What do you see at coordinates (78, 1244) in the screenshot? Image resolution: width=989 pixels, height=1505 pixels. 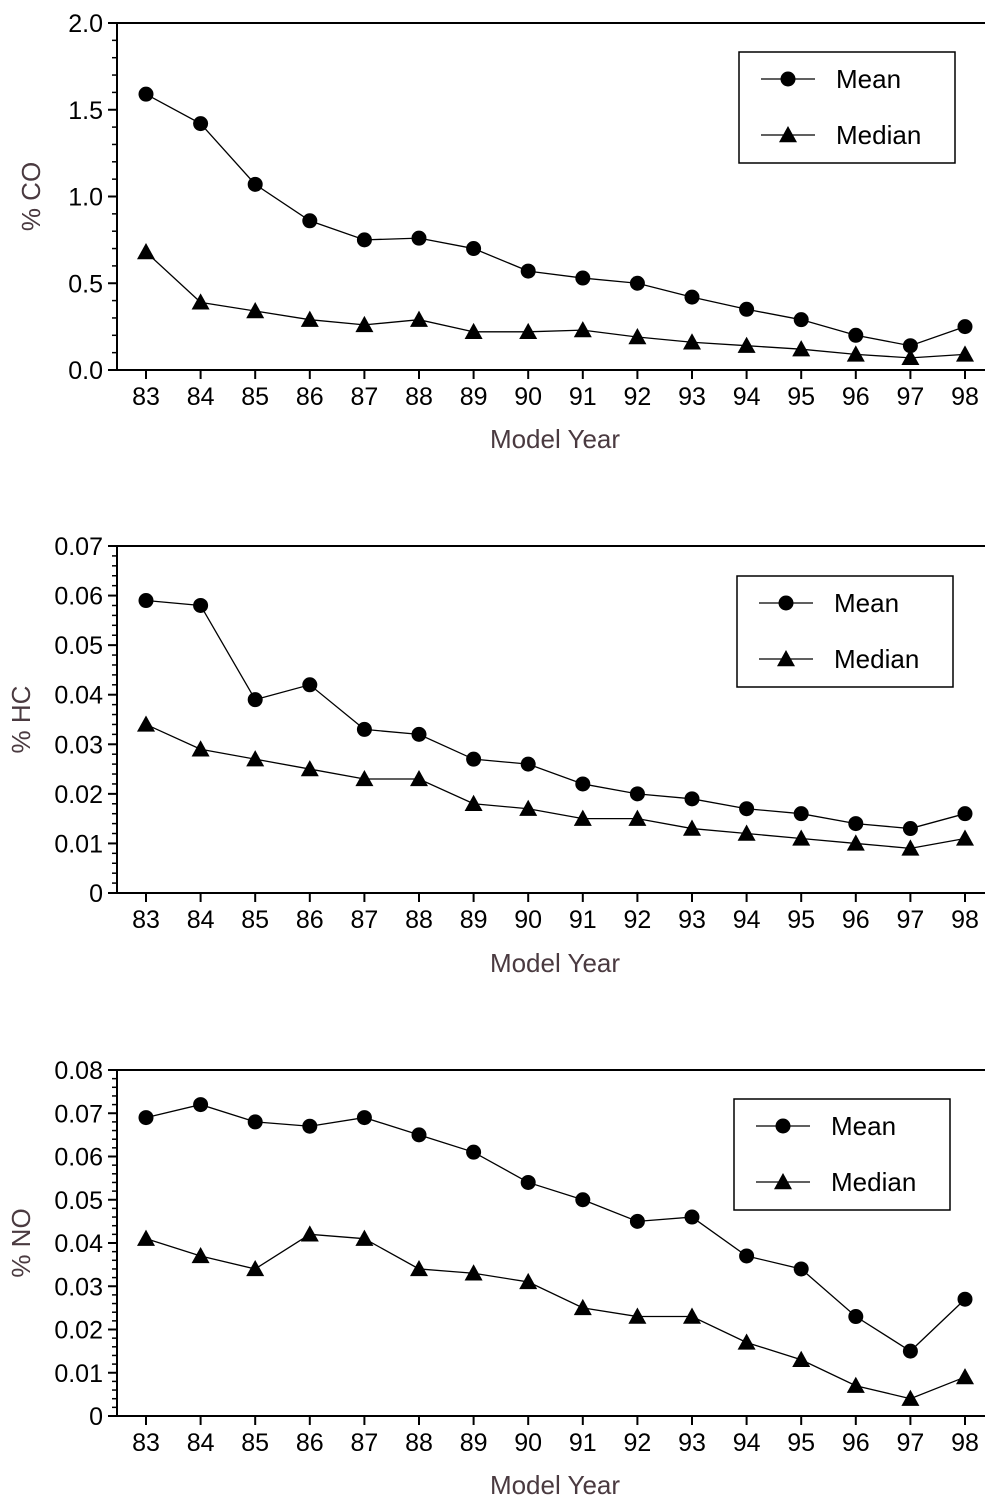 I see `y-tick-label: 0.04` at bounding box center [78, 1244].